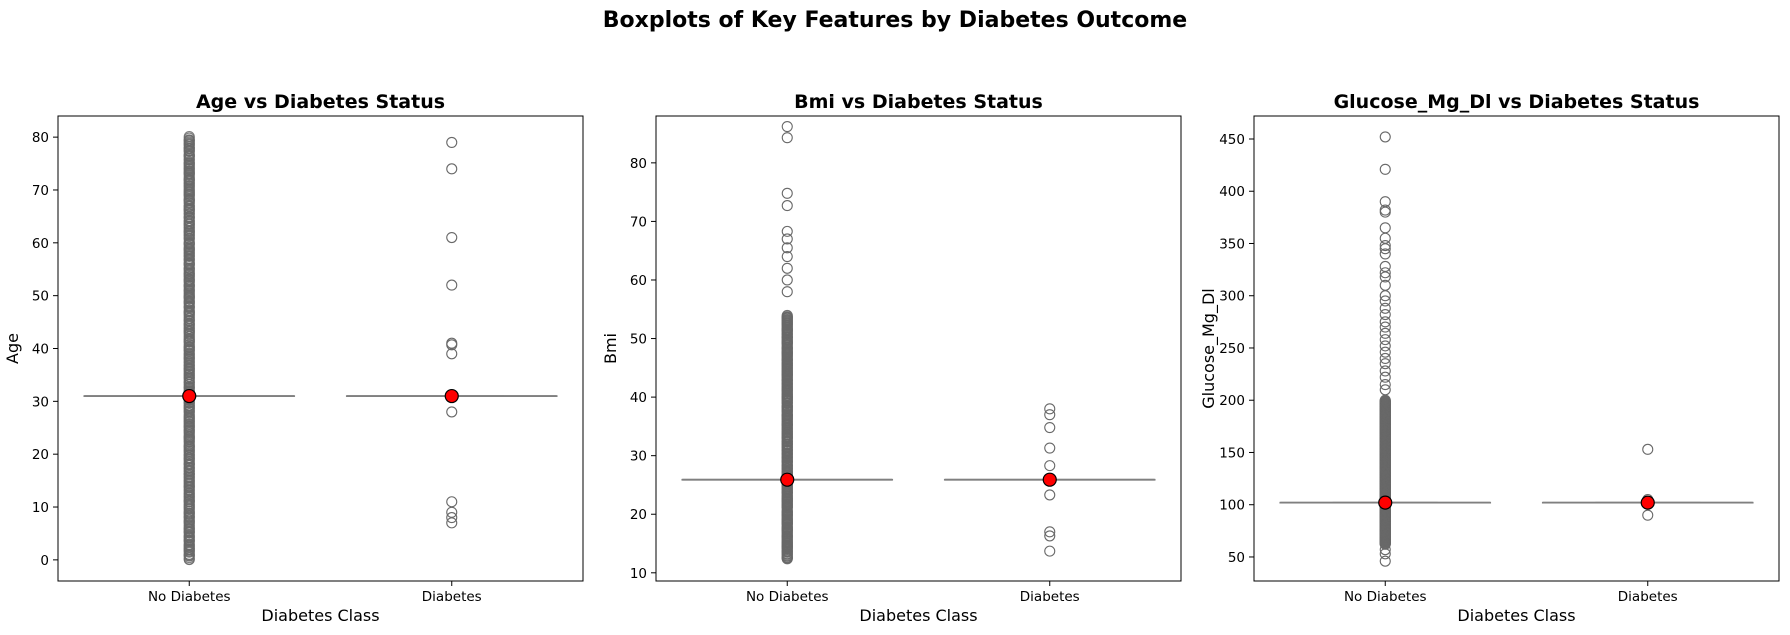  Describe the element at coordinates (40, 191) in the screenshot. I see `y-tick-label: 70` at that location.